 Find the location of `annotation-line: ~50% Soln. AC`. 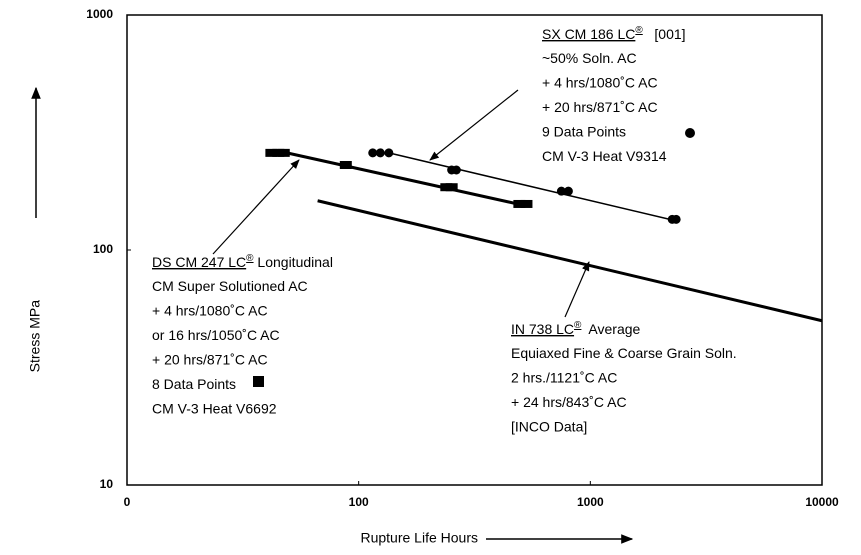

annotation-line: ~50% Soln. AC is located at coordinates (589, 58).